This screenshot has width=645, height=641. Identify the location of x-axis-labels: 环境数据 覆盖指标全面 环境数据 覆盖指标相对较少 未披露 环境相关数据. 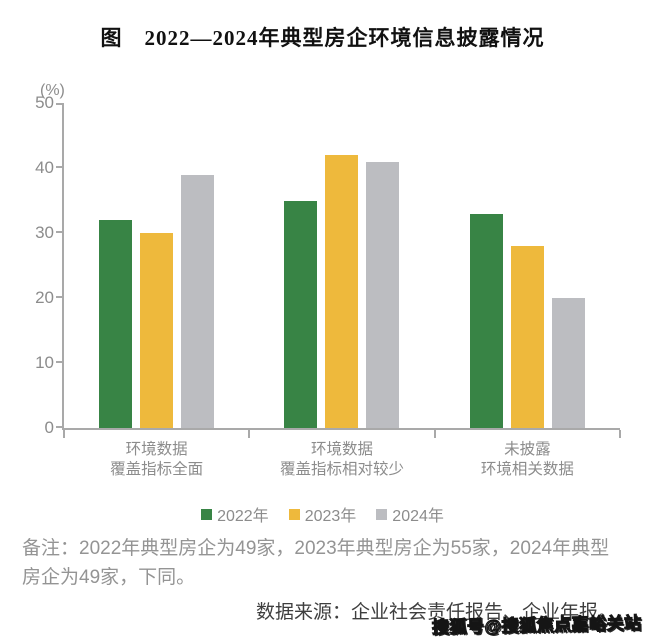
(342, 460).